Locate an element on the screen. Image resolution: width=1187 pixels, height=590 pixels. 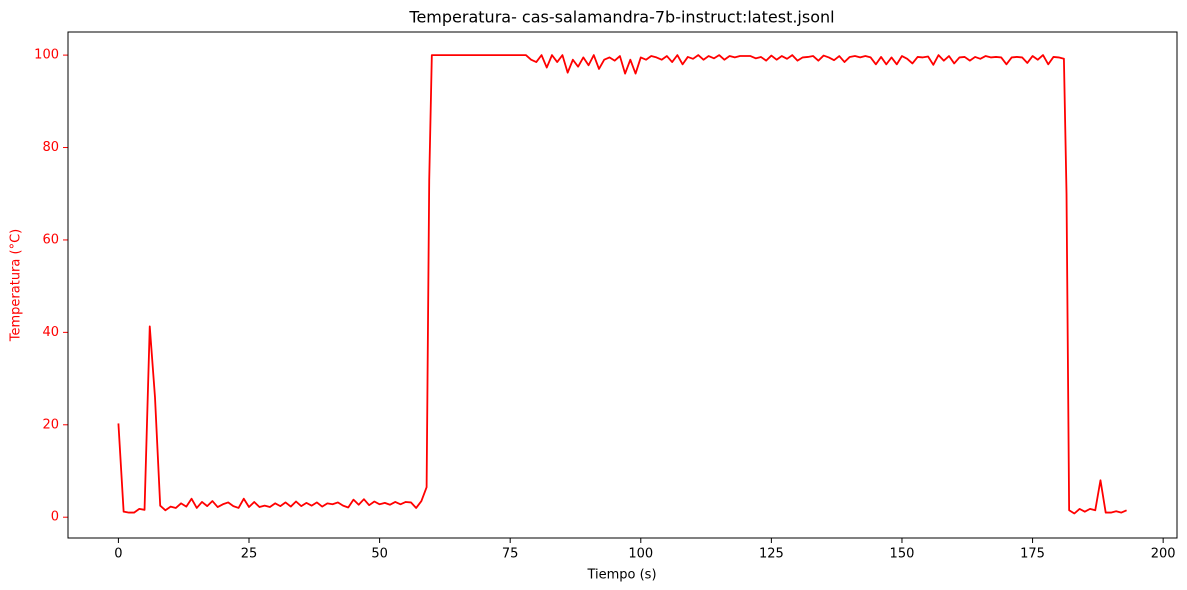
y-tick-label: 80 is located at coordinates (50, 147).